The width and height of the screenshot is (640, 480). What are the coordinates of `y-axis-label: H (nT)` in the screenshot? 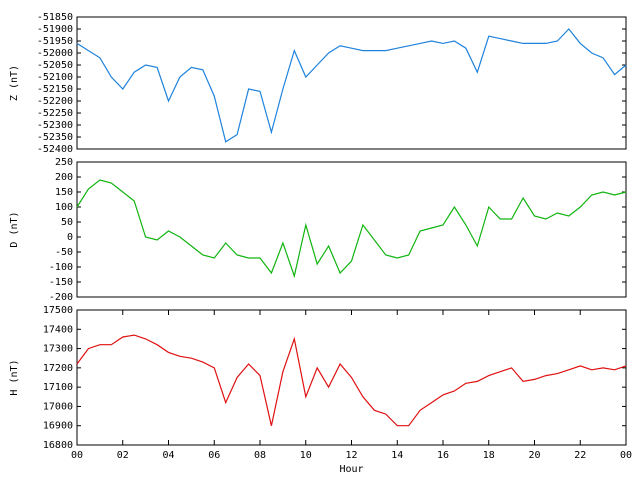 It's located at (14, 377).